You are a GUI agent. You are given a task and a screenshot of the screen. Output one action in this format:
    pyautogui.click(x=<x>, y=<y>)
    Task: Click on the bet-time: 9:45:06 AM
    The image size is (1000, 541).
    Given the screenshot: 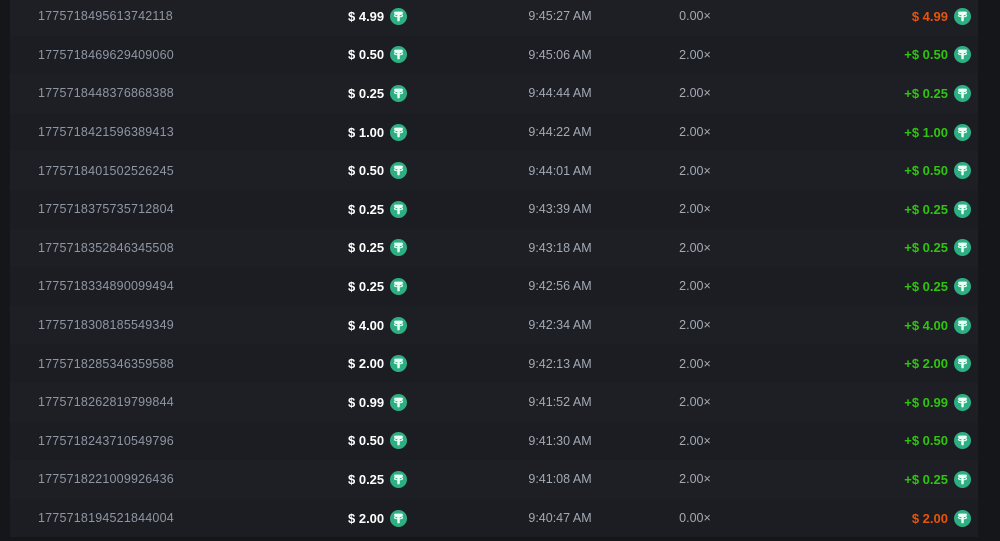 What is the action you would take?
    pyautogui.click(x=560, y=54)
    